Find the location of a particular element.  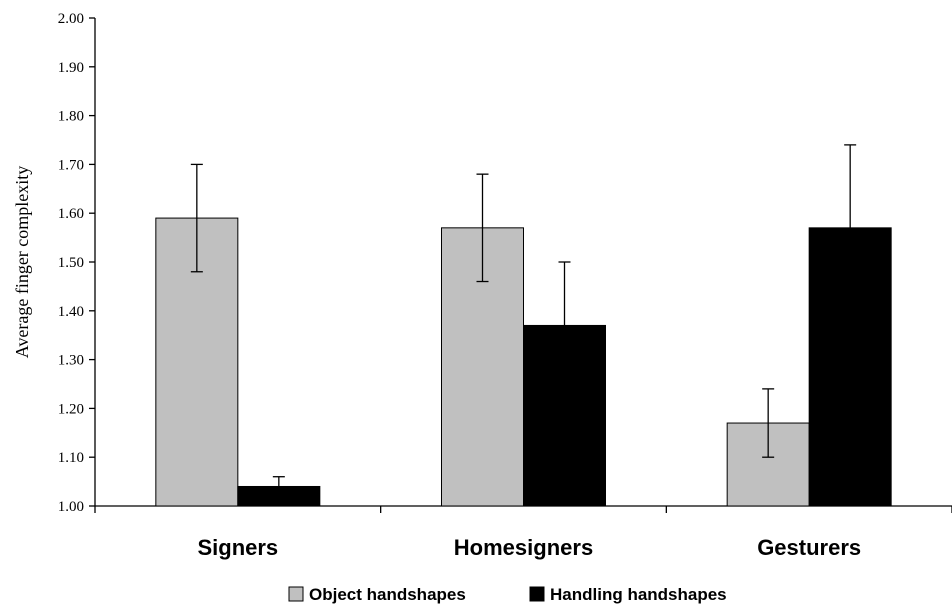

y-tick-label: 1.60 is located at coordinates (71, 214).